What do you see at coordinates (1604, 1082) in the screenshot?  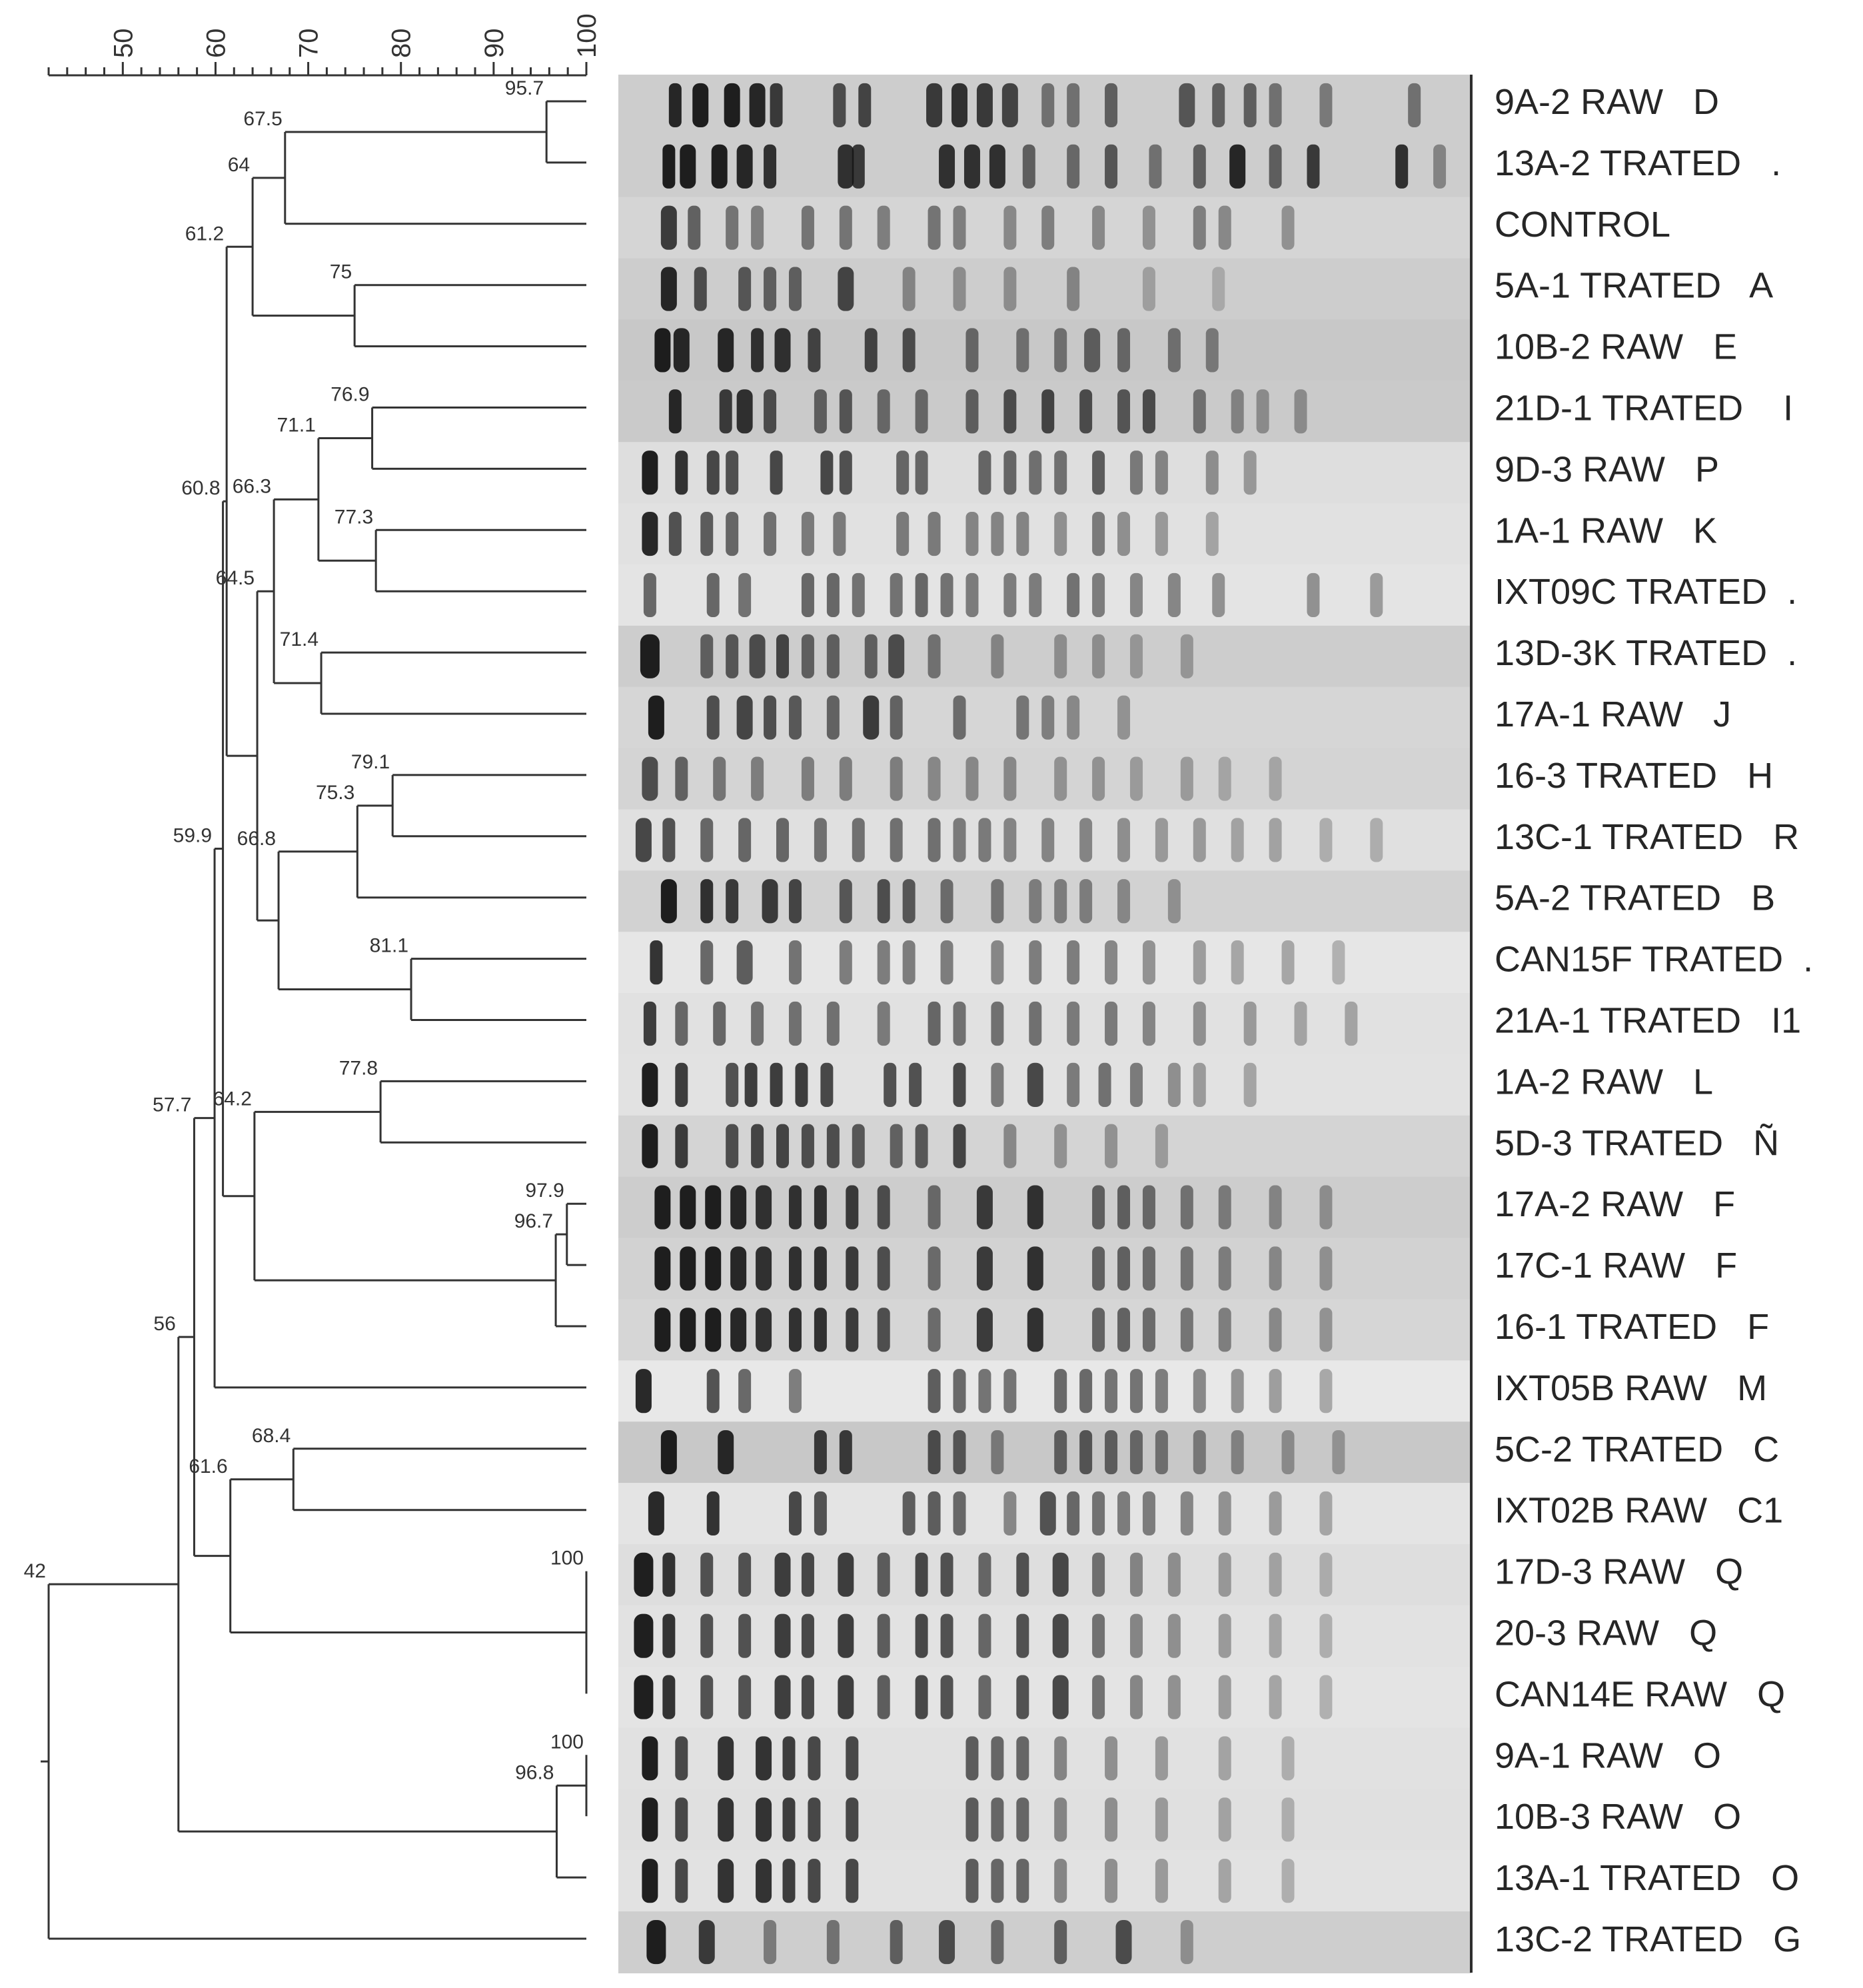 I see `lane-label: 1A-2 RAW L` at bounding box center [1604, 1082].